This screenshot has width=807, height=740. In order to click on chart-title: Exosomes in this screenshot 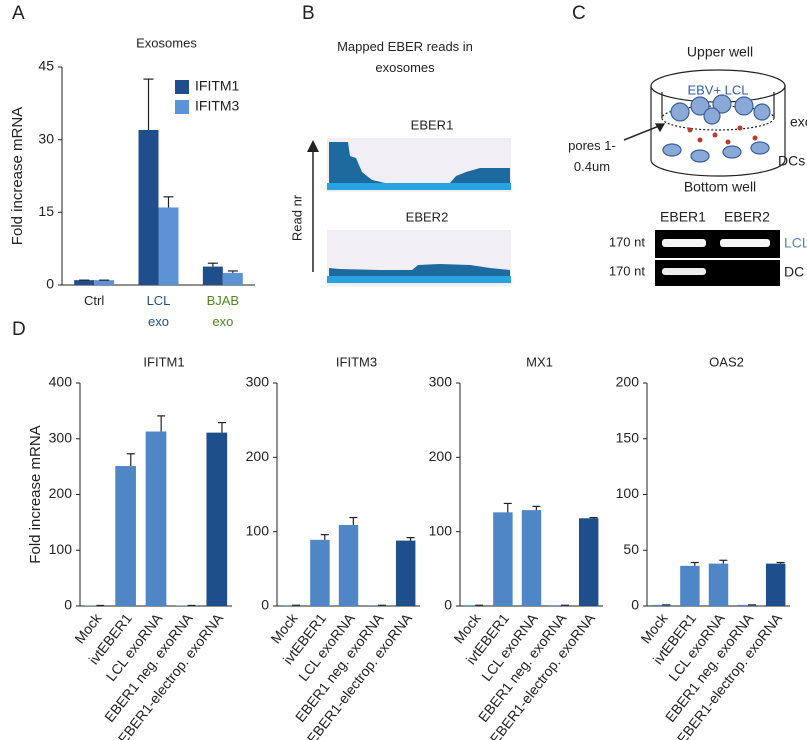, I will do `click(166, 42)`.